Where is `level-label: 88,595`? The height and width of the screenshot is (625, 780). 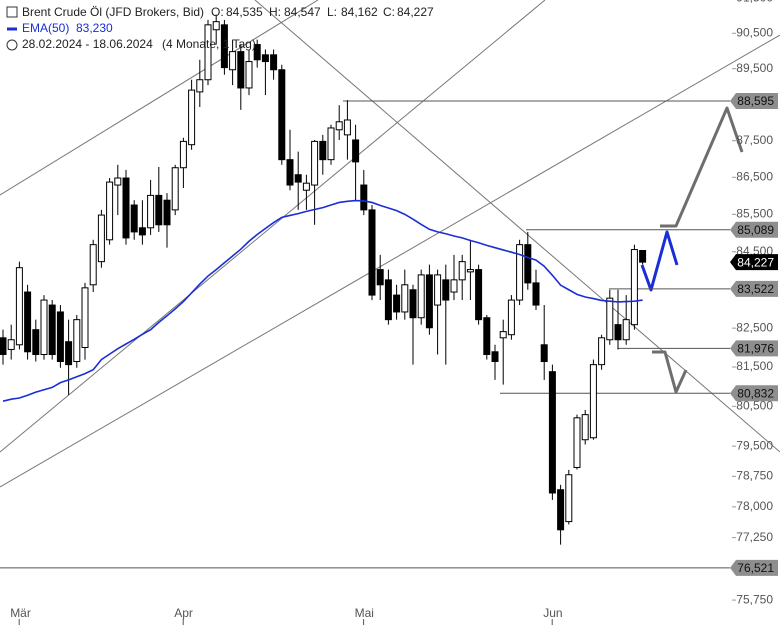 level-label: 88,595 is located at coordinates (755, 101).